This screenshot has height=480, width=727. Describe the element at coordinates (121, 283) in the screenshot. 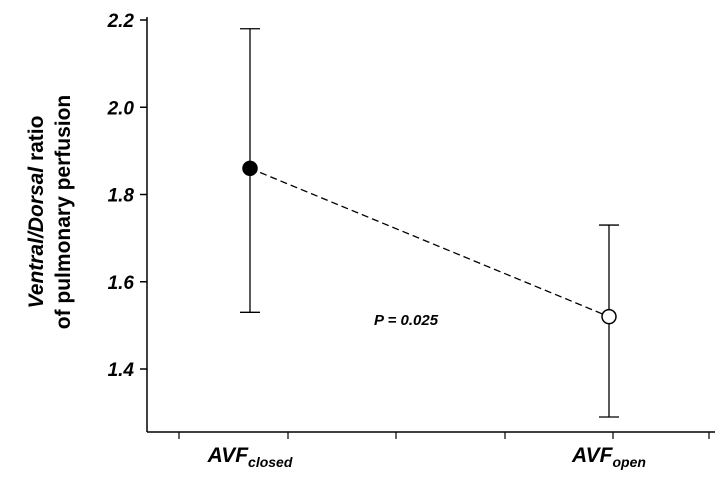

I see `y-tick-label: 1.6` at that location.